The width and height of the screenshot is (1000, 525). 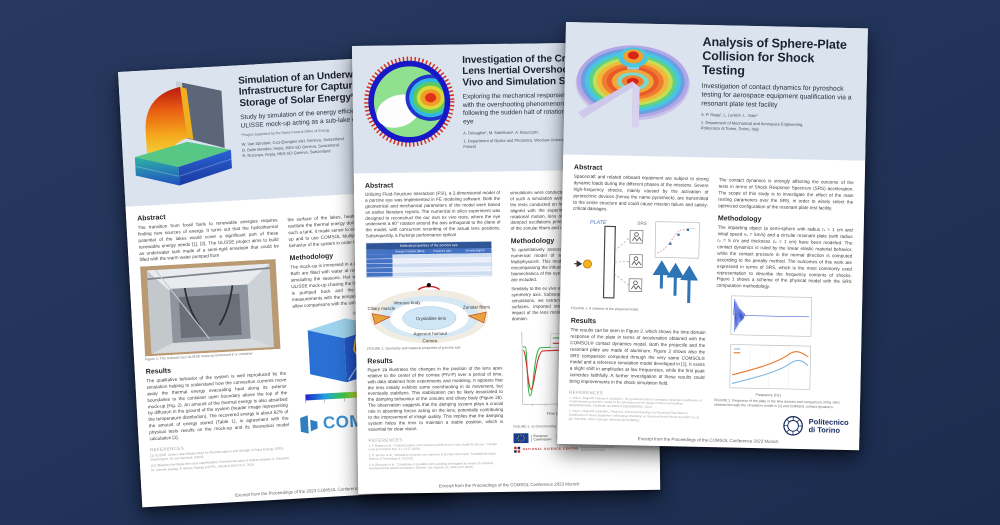 What do you see at coordinates (739, 218) in the screenshot?
I see `methodology-heading: Methodology` at bounding box center [739, 218].